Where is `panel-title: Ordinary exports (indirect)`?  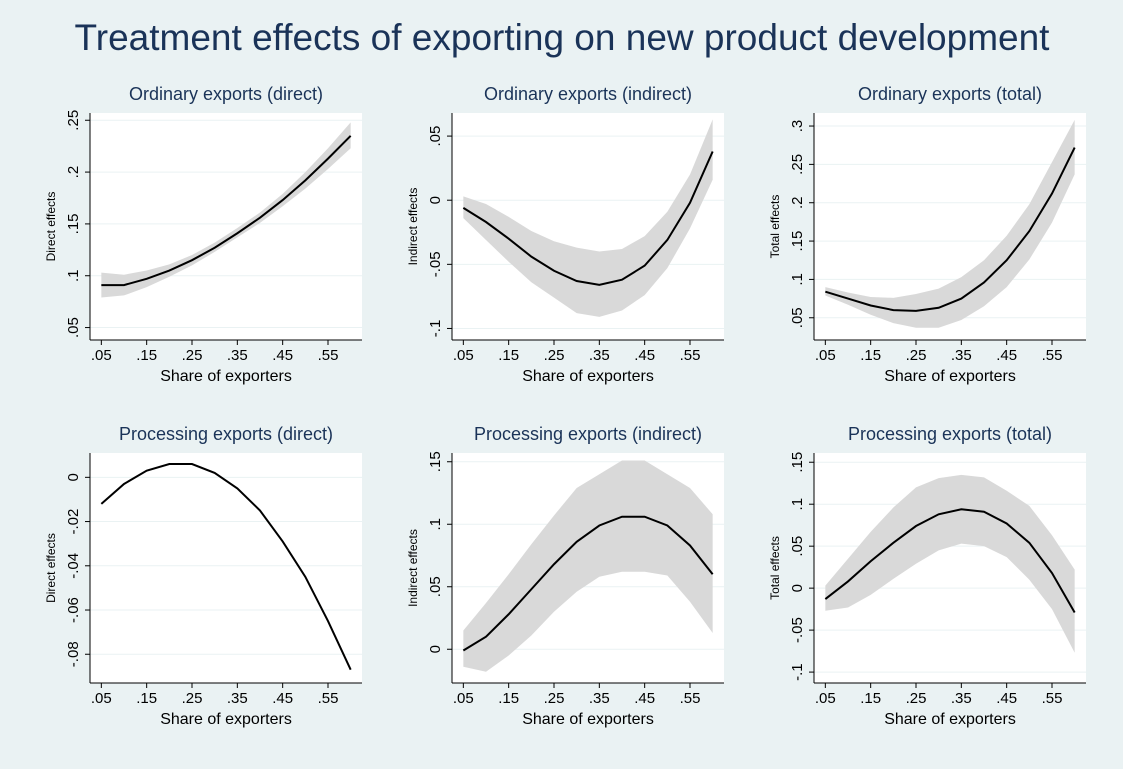
panel-title: Ordinary exports (indirect) is located at coordinates (588, 94).